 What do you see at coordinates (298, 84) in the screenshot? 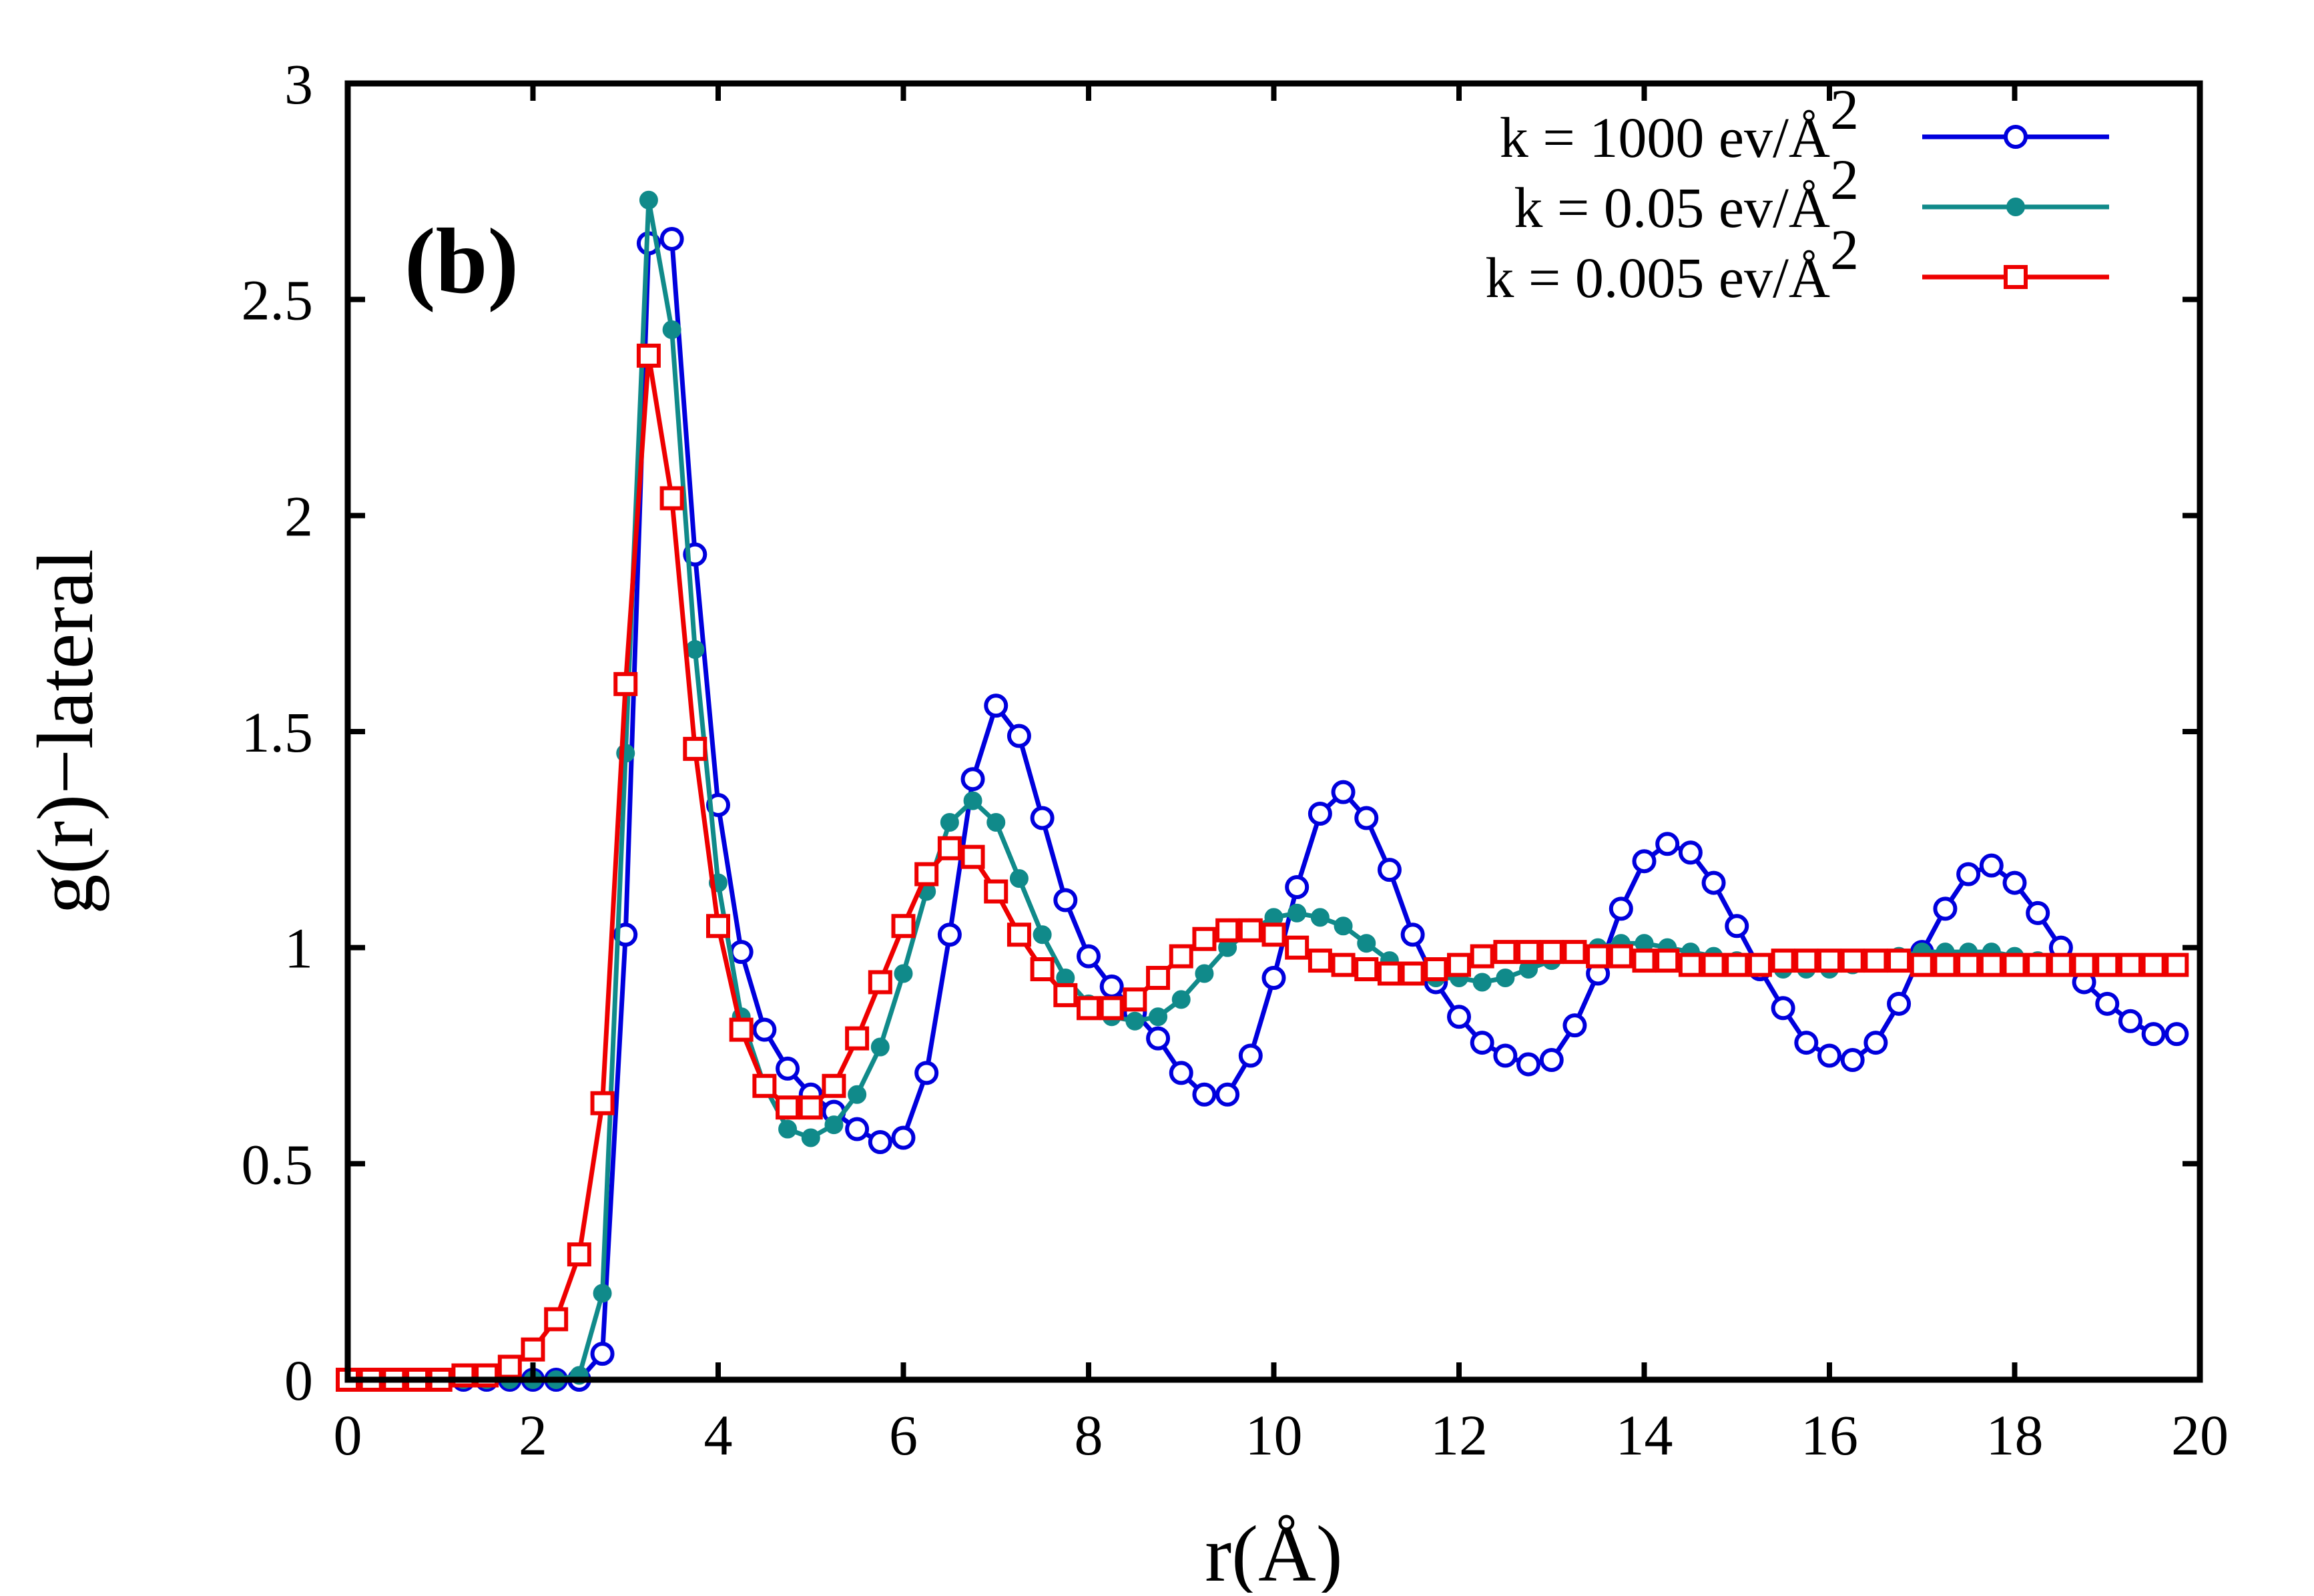
I see `y-tick-label: 3` at bounding box center [298, 84].